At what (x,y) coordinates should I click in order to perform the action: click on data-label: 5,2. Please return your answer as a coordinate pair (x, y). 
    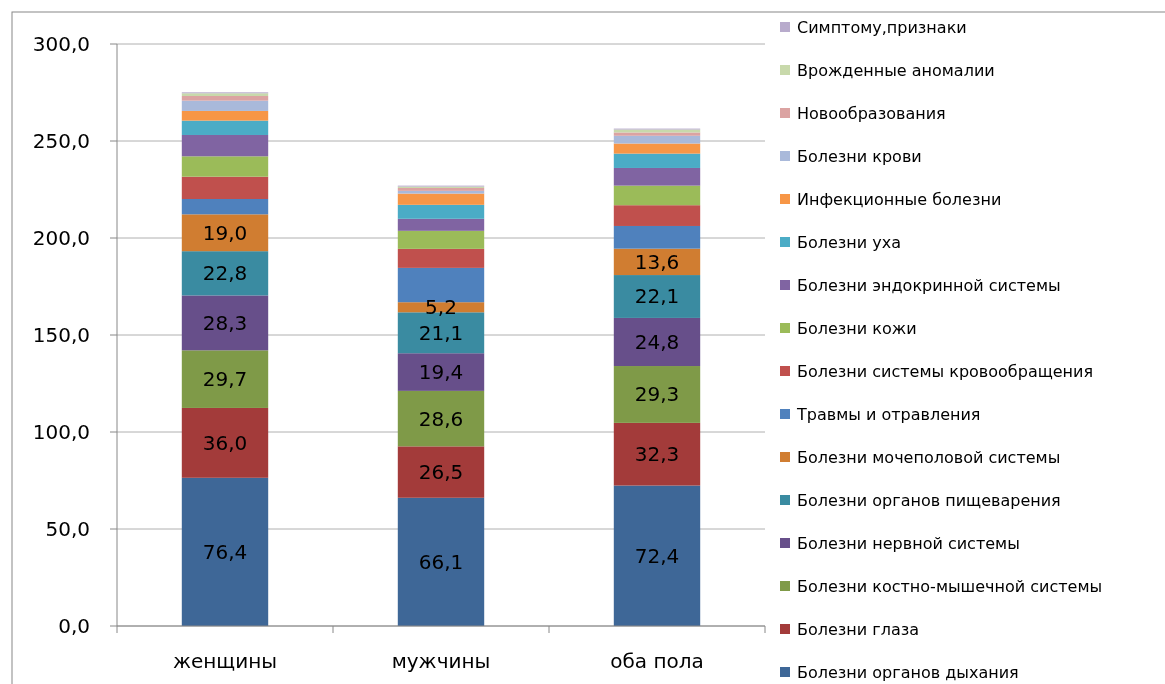
    Looking at the image, I should click on (441, 307).